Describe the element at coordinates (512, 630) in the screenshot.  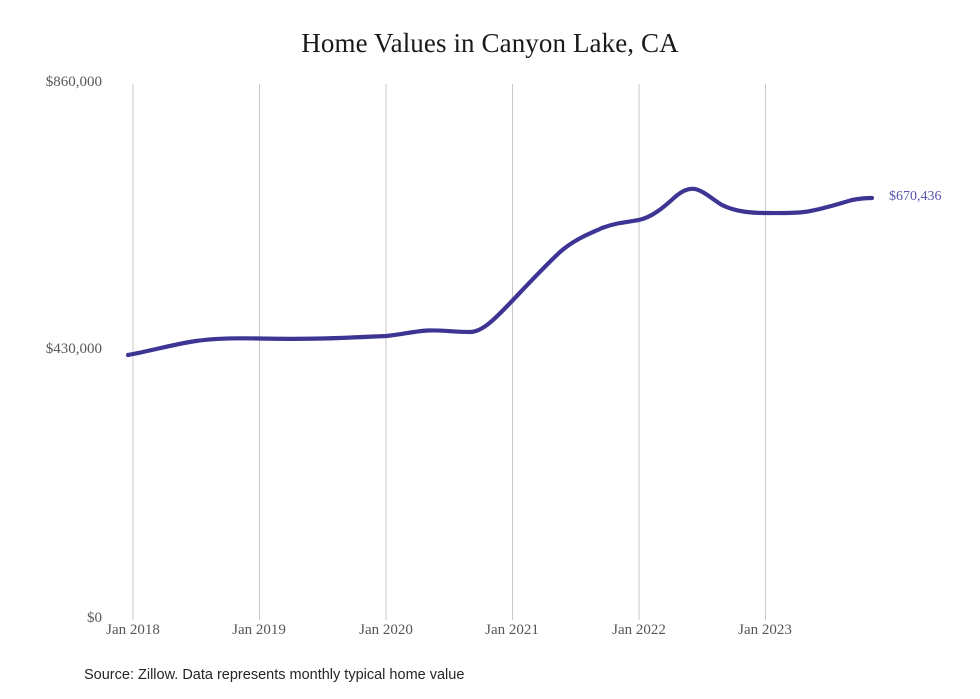
I see `x-axis-tick-jan-2021: Jan 2021` at that location.